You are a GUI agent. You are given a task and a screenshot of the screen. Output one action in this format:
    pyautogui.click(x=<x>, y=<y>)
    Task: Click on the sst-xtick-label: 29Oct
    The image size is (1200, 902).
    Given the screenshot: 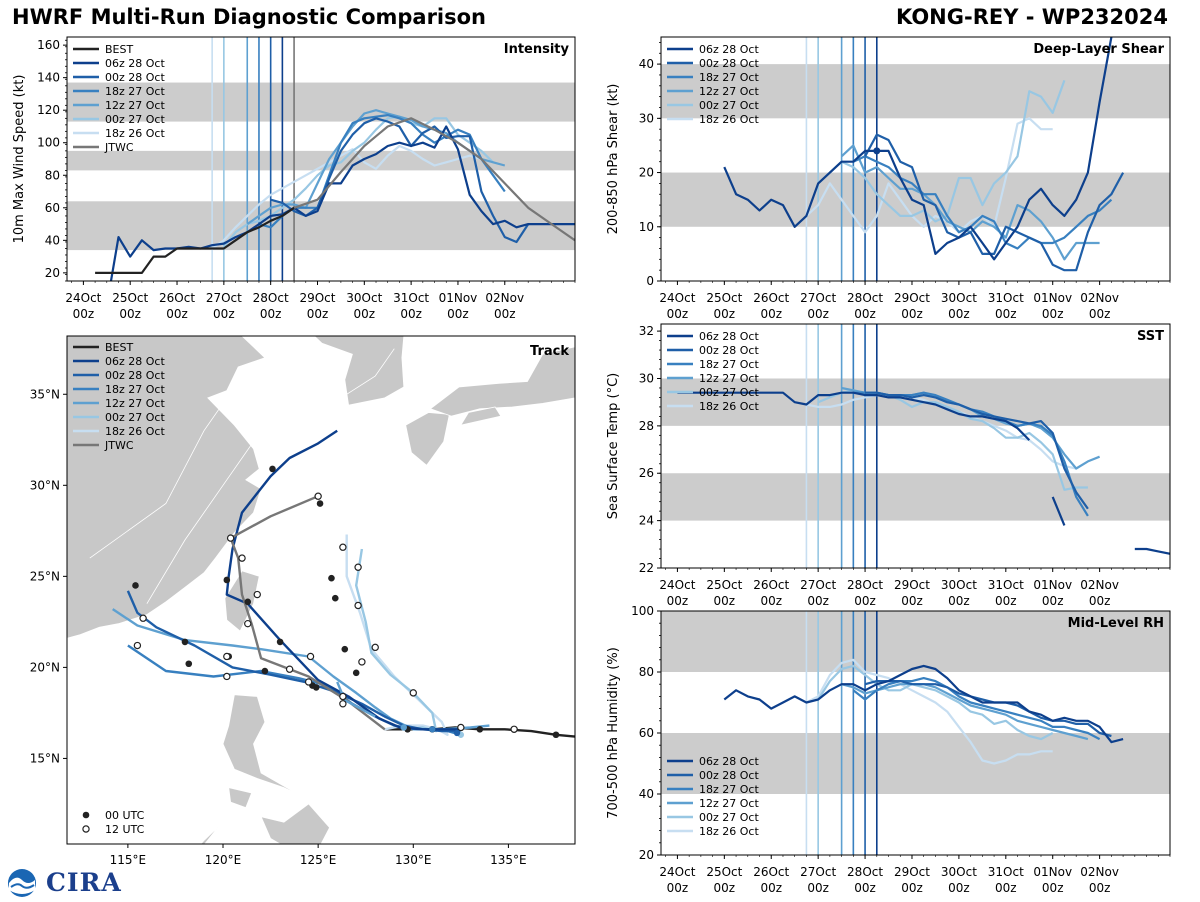 What is the action you would take?
    pyautogui.click(x=912, y=585)
    